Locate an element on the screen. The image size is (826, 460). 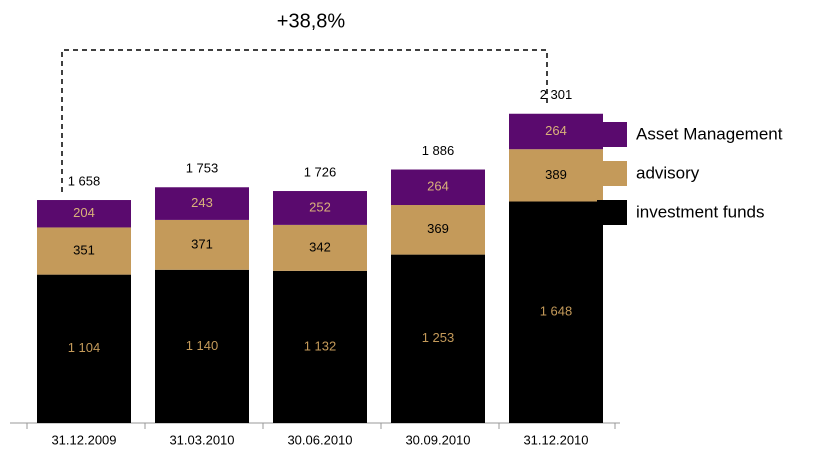
x-tick-label: 31.12.2010 is located at coordinates (555, 439).